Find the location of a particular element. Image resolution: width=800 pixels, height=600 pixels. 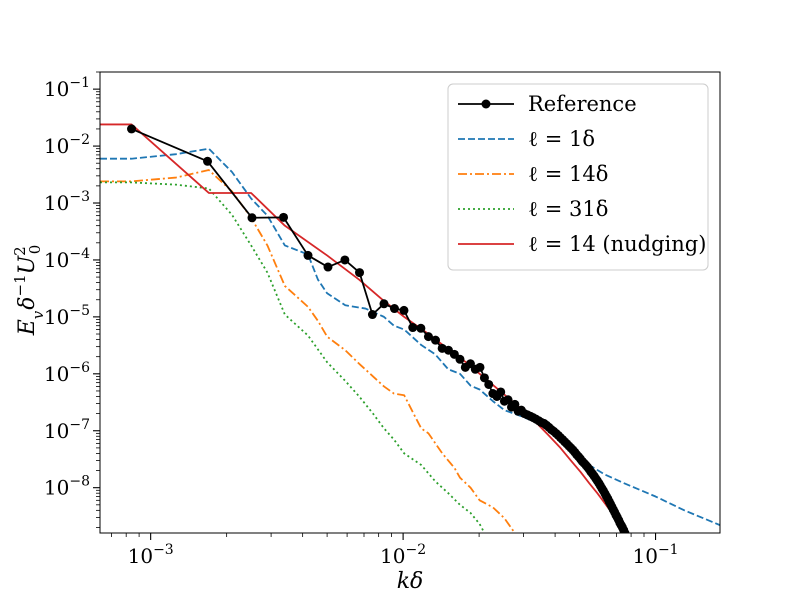

legend-label-0: Reference is located at coordinates (582, 104).